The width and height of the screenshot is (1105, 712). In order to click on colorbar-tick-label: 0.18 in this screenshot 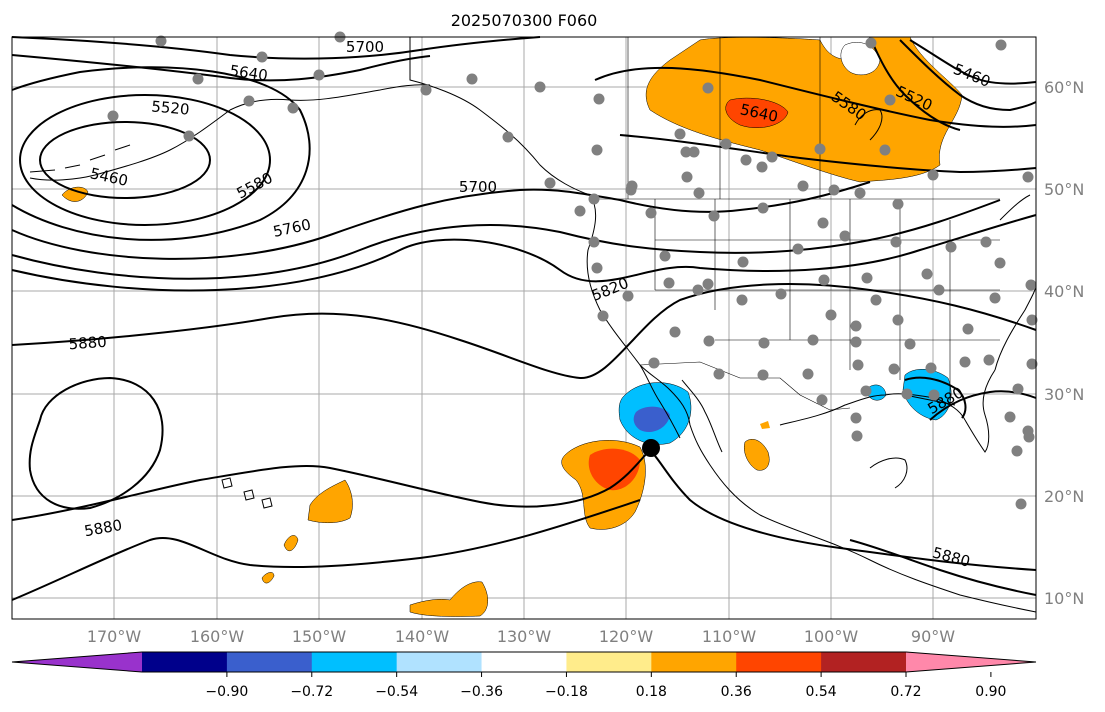, I will do `click(651, 692)`.